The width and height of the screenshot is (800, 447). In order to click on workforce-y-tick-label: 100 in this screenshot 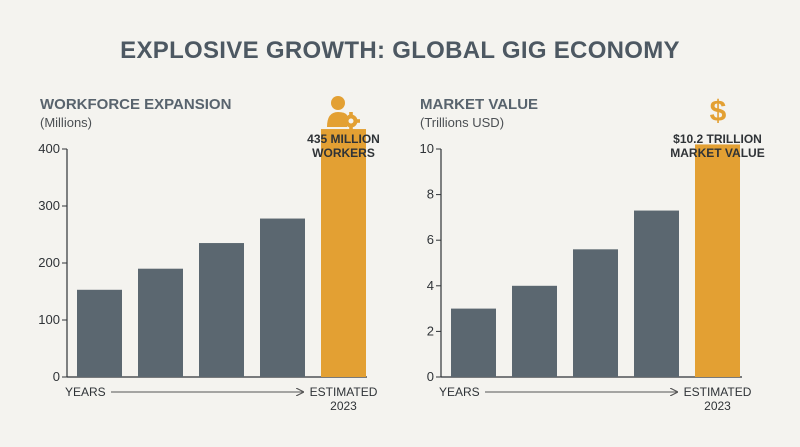, I will do `click(49, 319)`.